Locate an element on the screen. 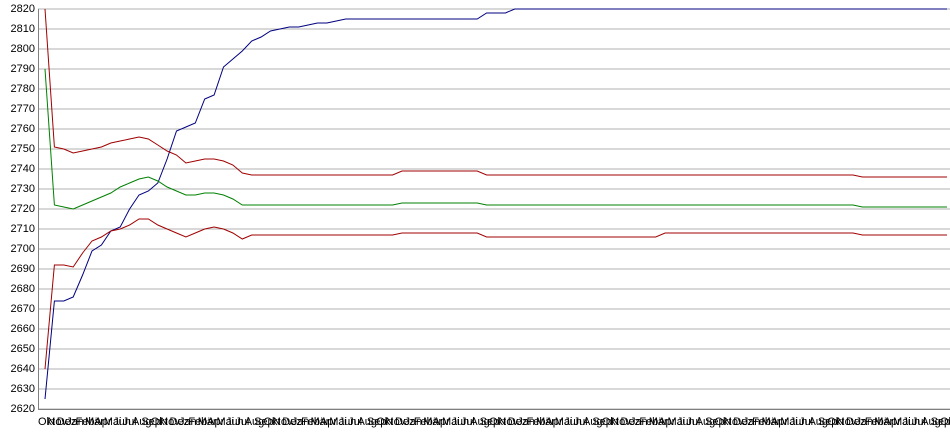 The width and height of the screenshot is (950, 435). y-tick-label: 2710 is located at coordinates (23, 229).